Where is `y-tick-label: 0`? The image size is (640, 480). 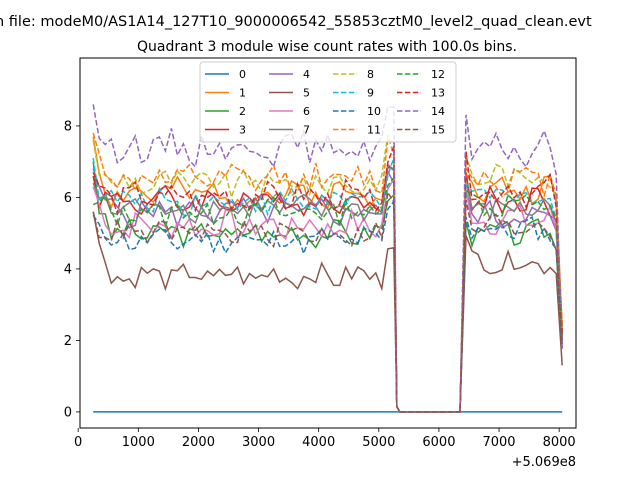
y-tick-label: 0 is located at coordinates (68, 412).